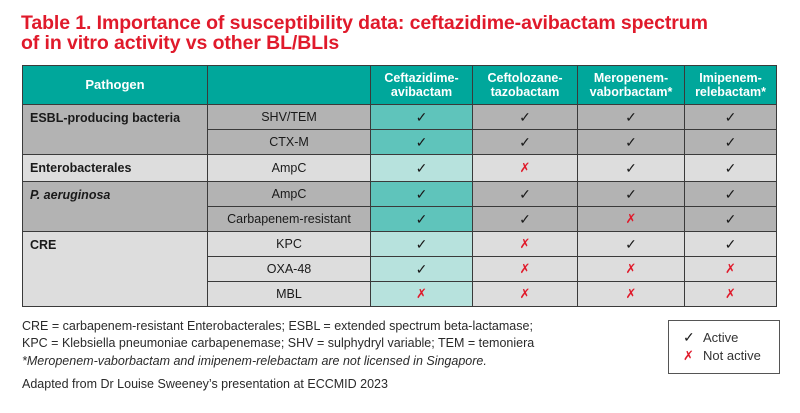  What do you see at coordinates (115, 85) in the screenshot?
I see `header-pathogen: Pathogen` at bounding box center [115, 85].